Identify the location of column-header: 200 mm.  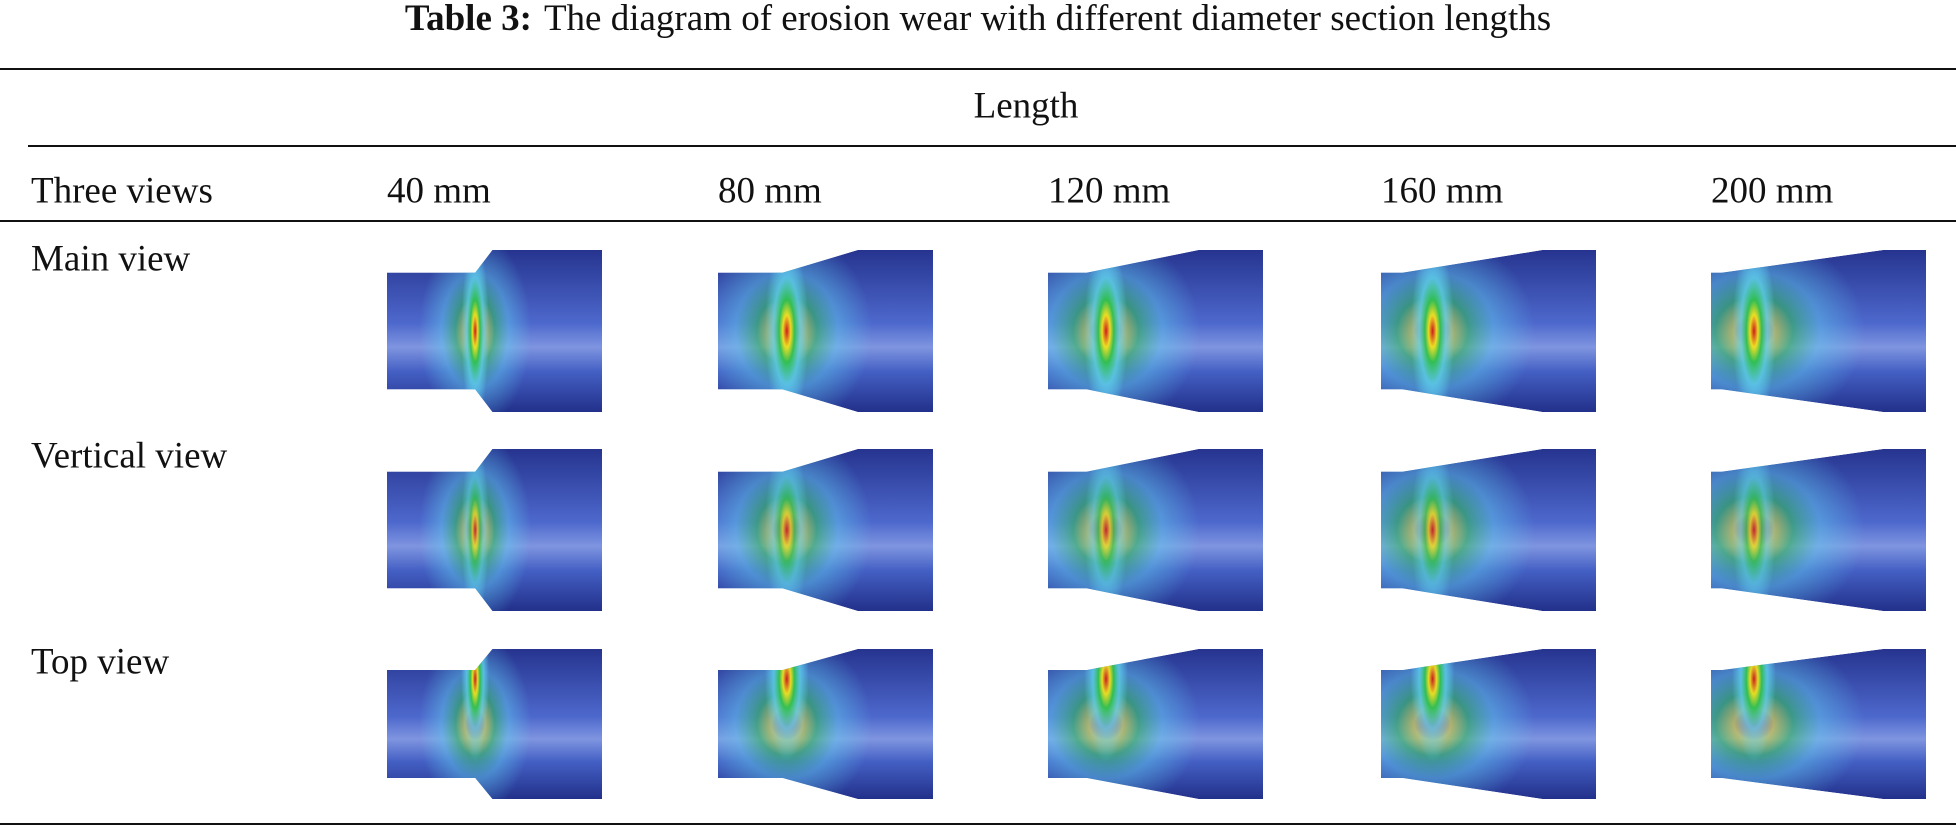
(1772, 190).